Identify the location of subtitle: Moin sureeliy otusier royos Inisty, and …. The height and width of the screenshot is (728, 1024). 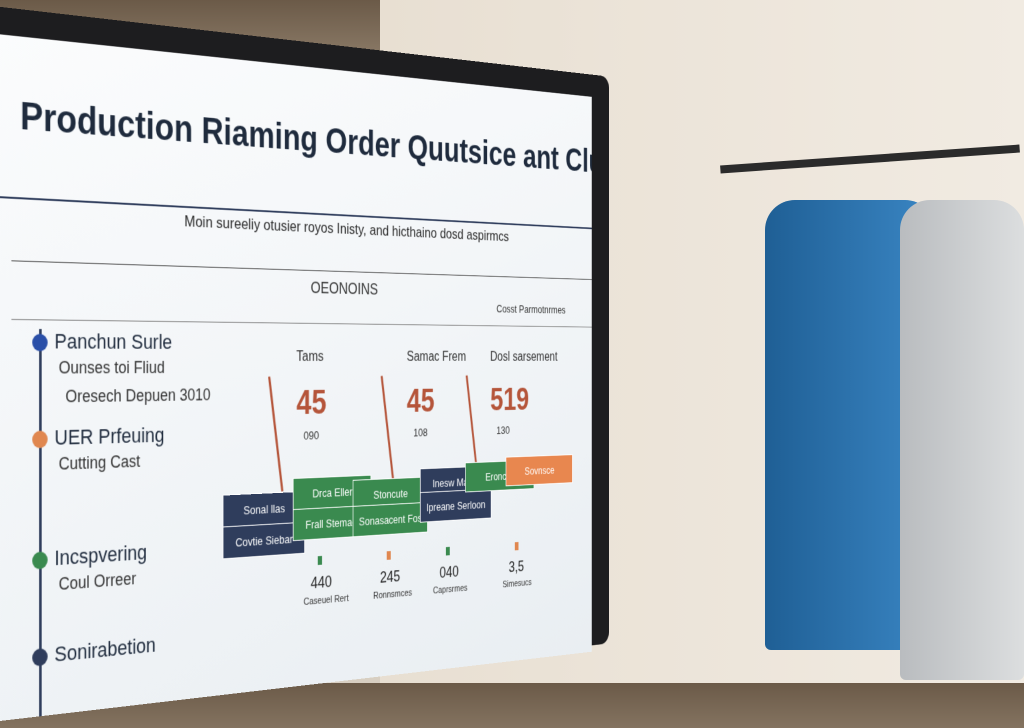
(346, 228).